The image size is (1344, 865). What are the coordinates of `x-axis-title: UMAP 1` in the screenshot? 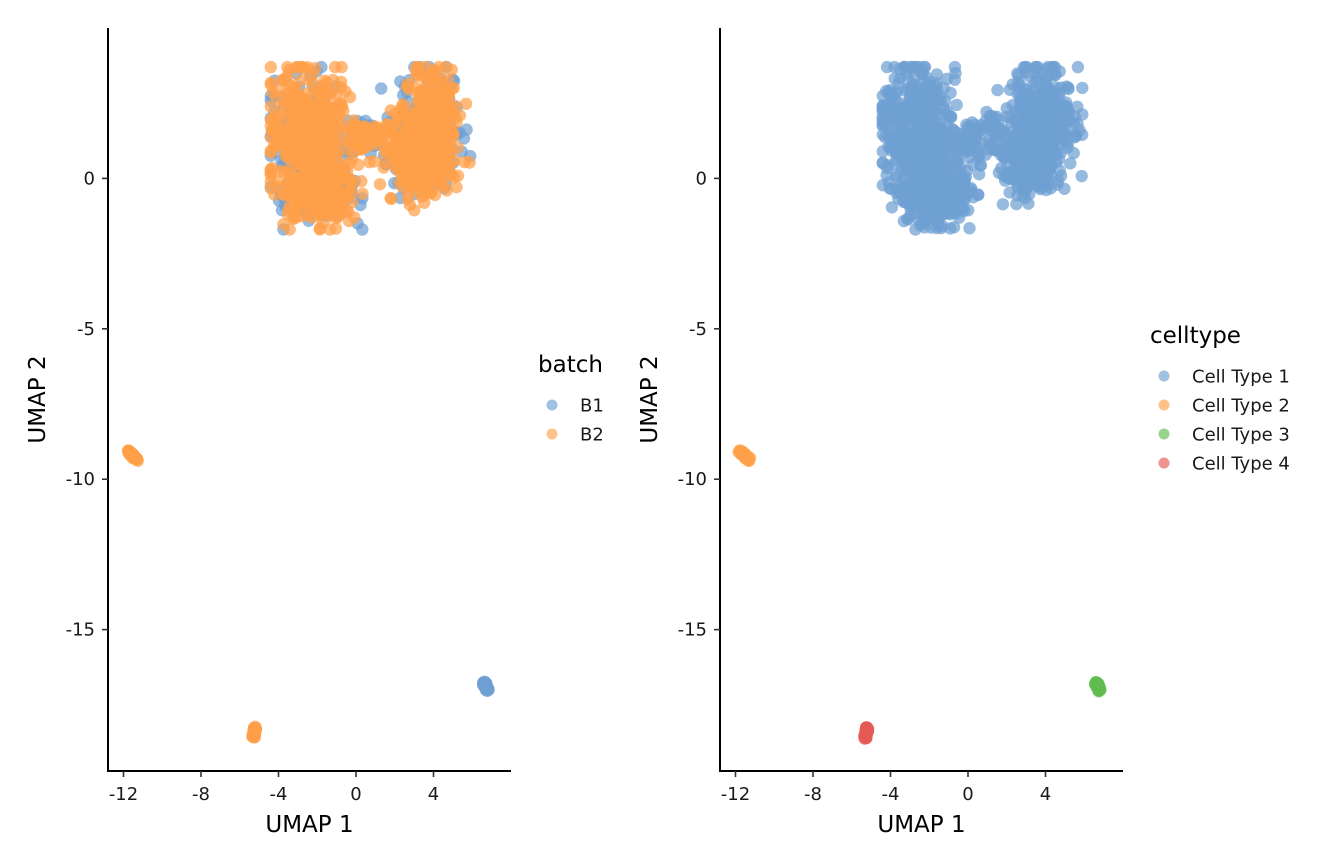 It's located at (309, 825).